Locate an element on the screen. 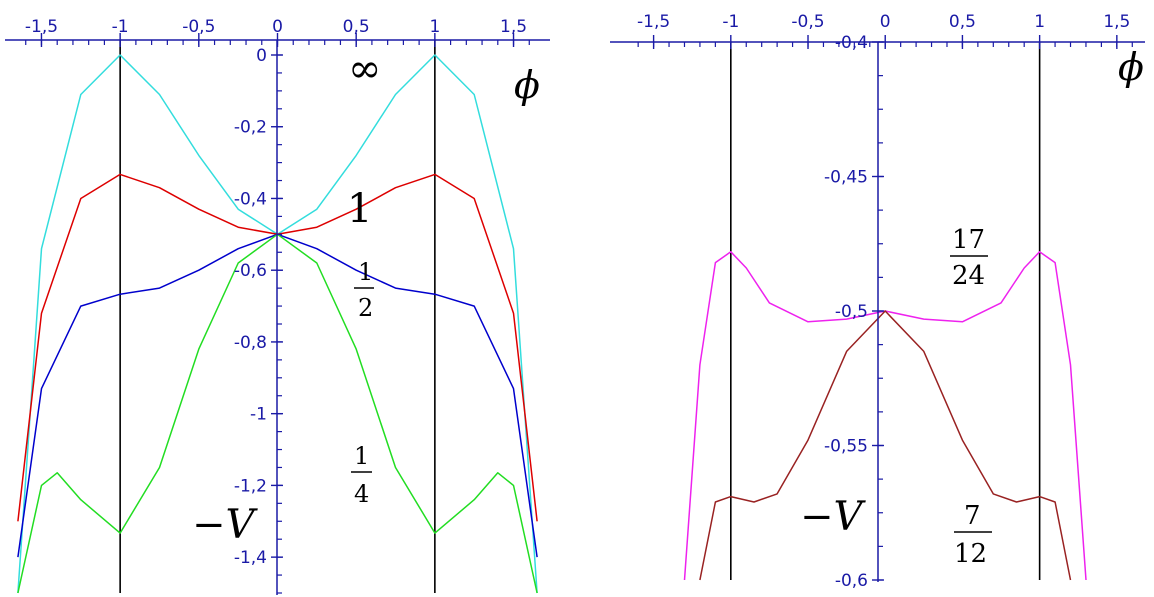 The height and width of the screenshot is (597, 1154). svg-text: 24 is located at coordinates (968, 276).